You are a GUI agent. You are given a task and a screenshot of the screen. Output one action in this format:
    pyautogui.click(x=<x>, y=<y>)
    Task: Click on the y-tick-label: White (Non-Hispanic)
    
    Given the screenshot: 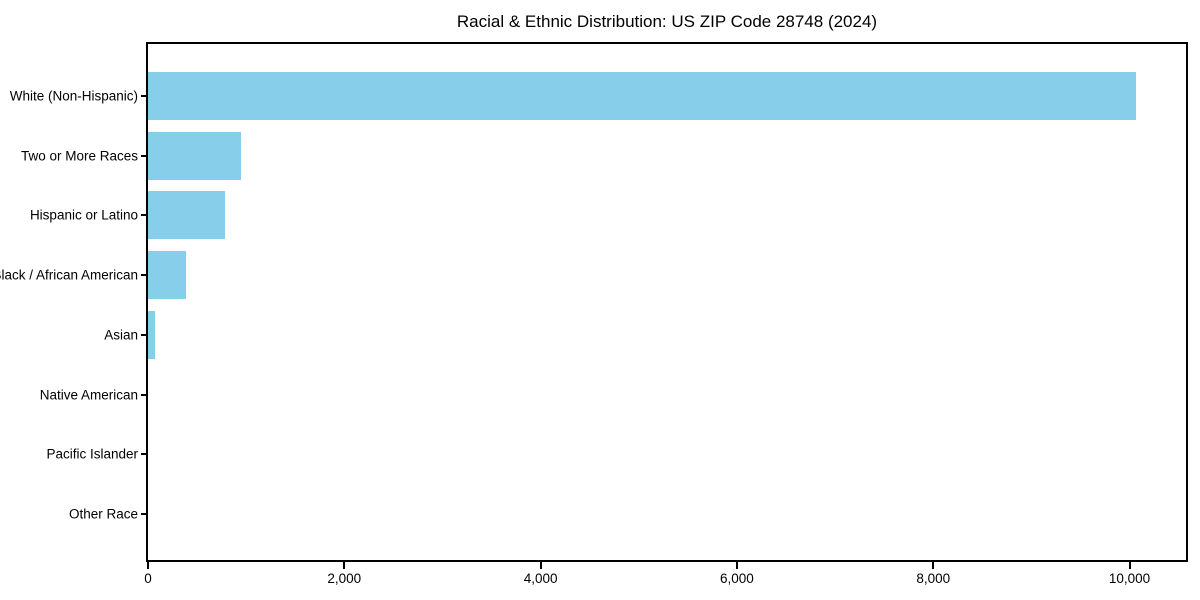 What is the action you would take?
    pyautogui.click(x=73, y=96)
    